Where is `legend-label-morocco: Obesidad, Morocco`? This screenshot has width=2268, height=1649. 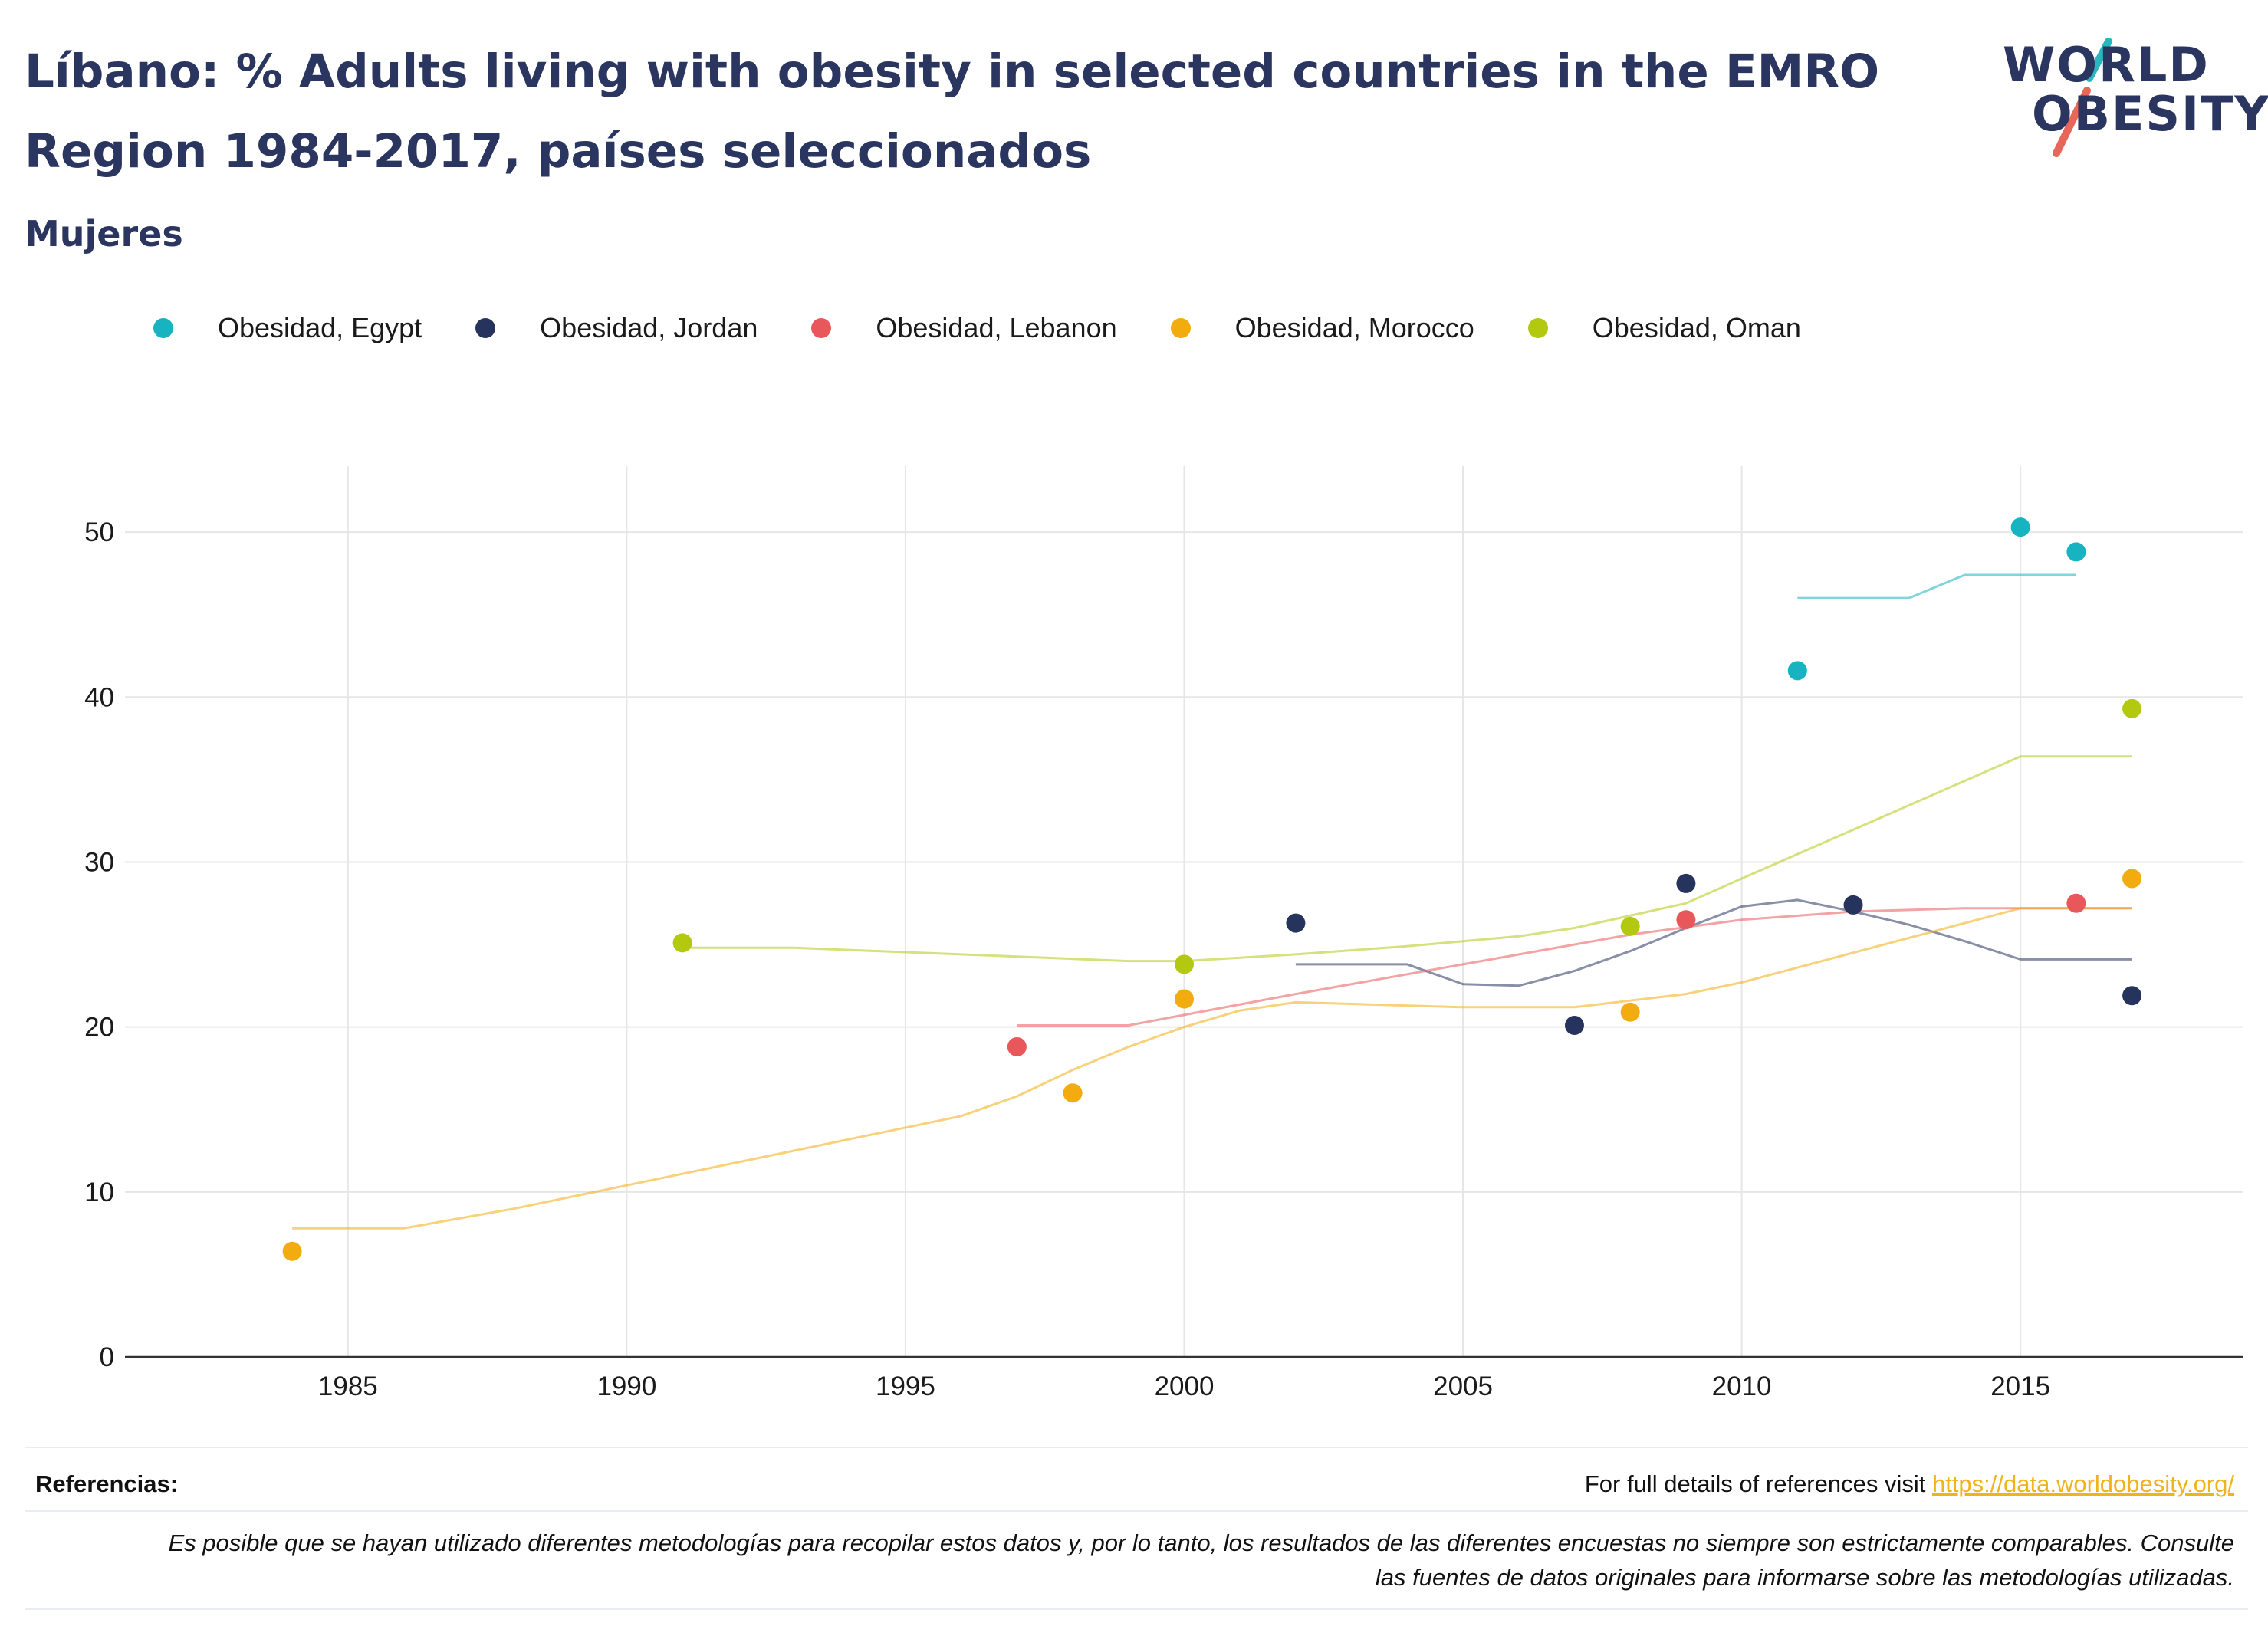
legend-label-morocco: Obesidad, Morocco is located at coordinates (1354, 327).